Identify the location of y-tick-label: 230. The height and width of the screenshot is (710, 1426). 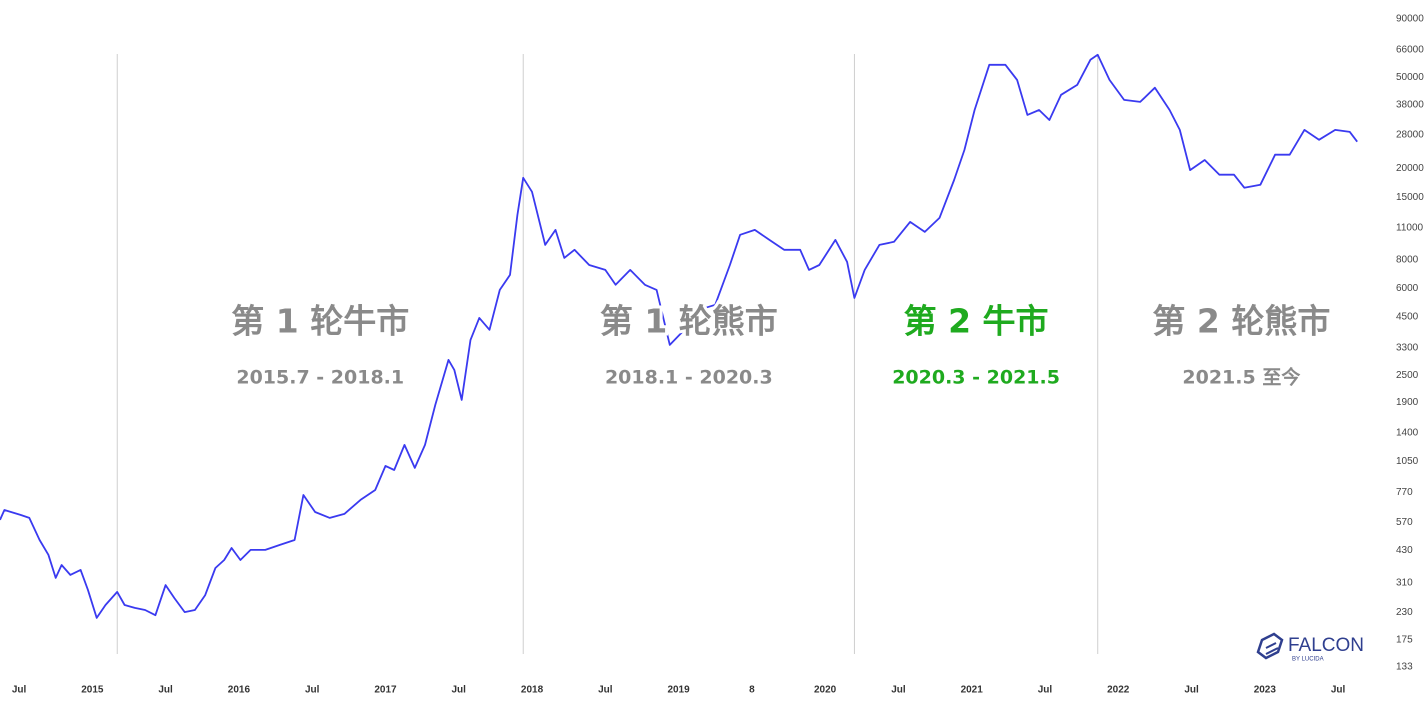
(1404, 612).